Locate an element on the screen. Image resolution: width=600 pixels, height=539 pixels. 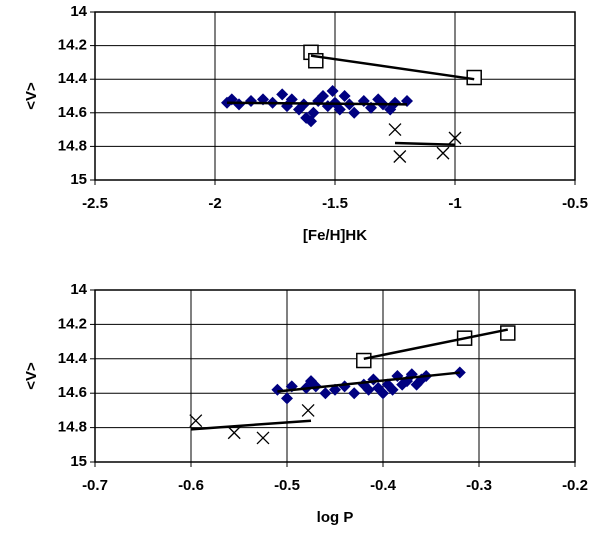
x-tick-label: -1 is located at coordinates (454, 203).